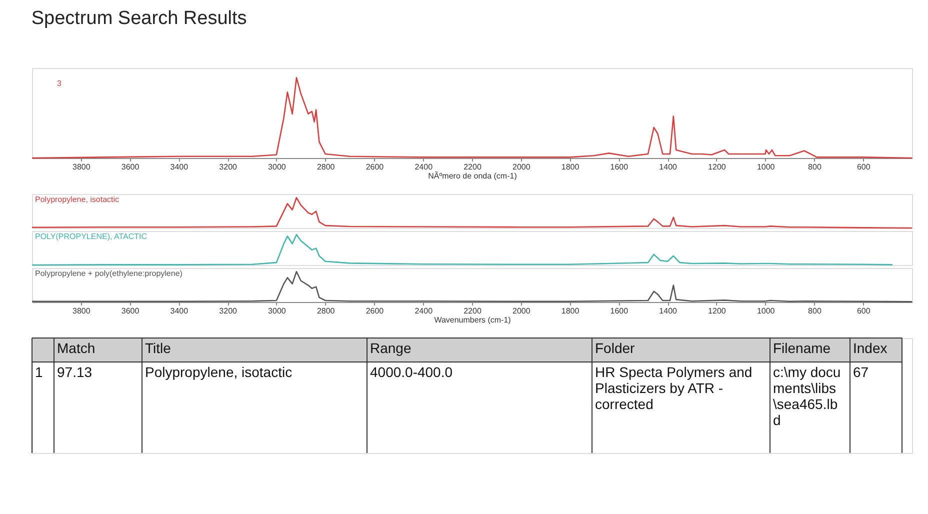  I want to click on text: Match, so click(76, 348).